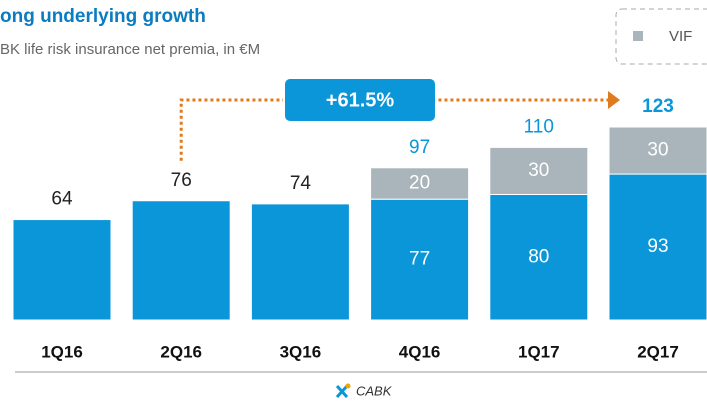 The image size is (707, 405). I want to click on x-tick-label: 2Q16, so click(181, 351).